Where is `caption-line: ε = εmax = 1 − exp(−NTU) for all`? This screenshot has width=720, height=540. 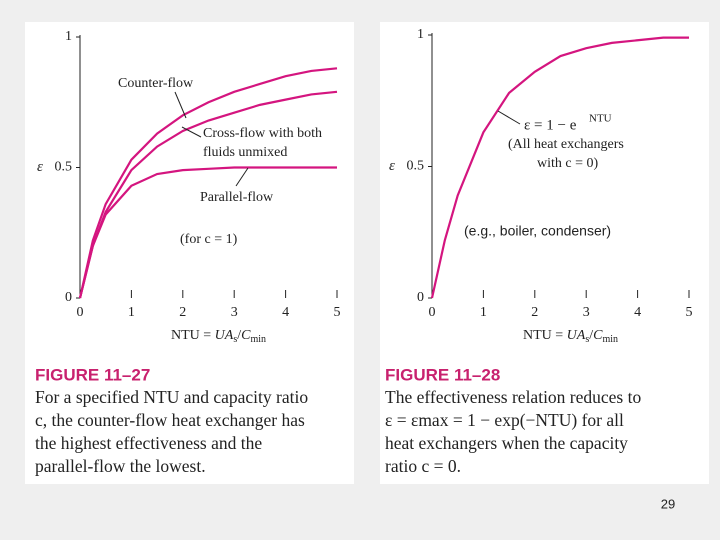 caption-line: ε = εmax = 1 − exp(−NTU) for all is located at coordinates (504, 420).